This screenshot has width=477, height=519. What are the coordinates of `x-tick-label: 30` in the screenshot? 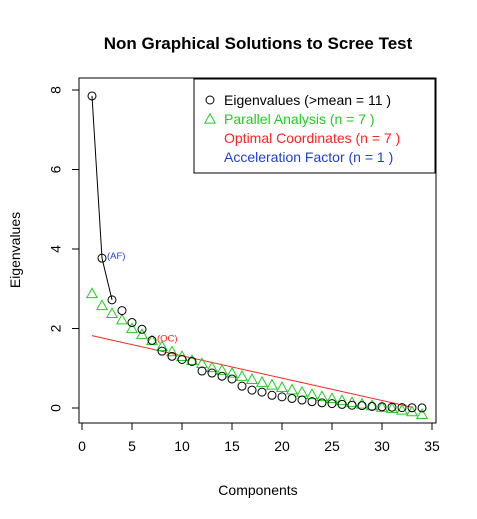 It's located at (382, 446).